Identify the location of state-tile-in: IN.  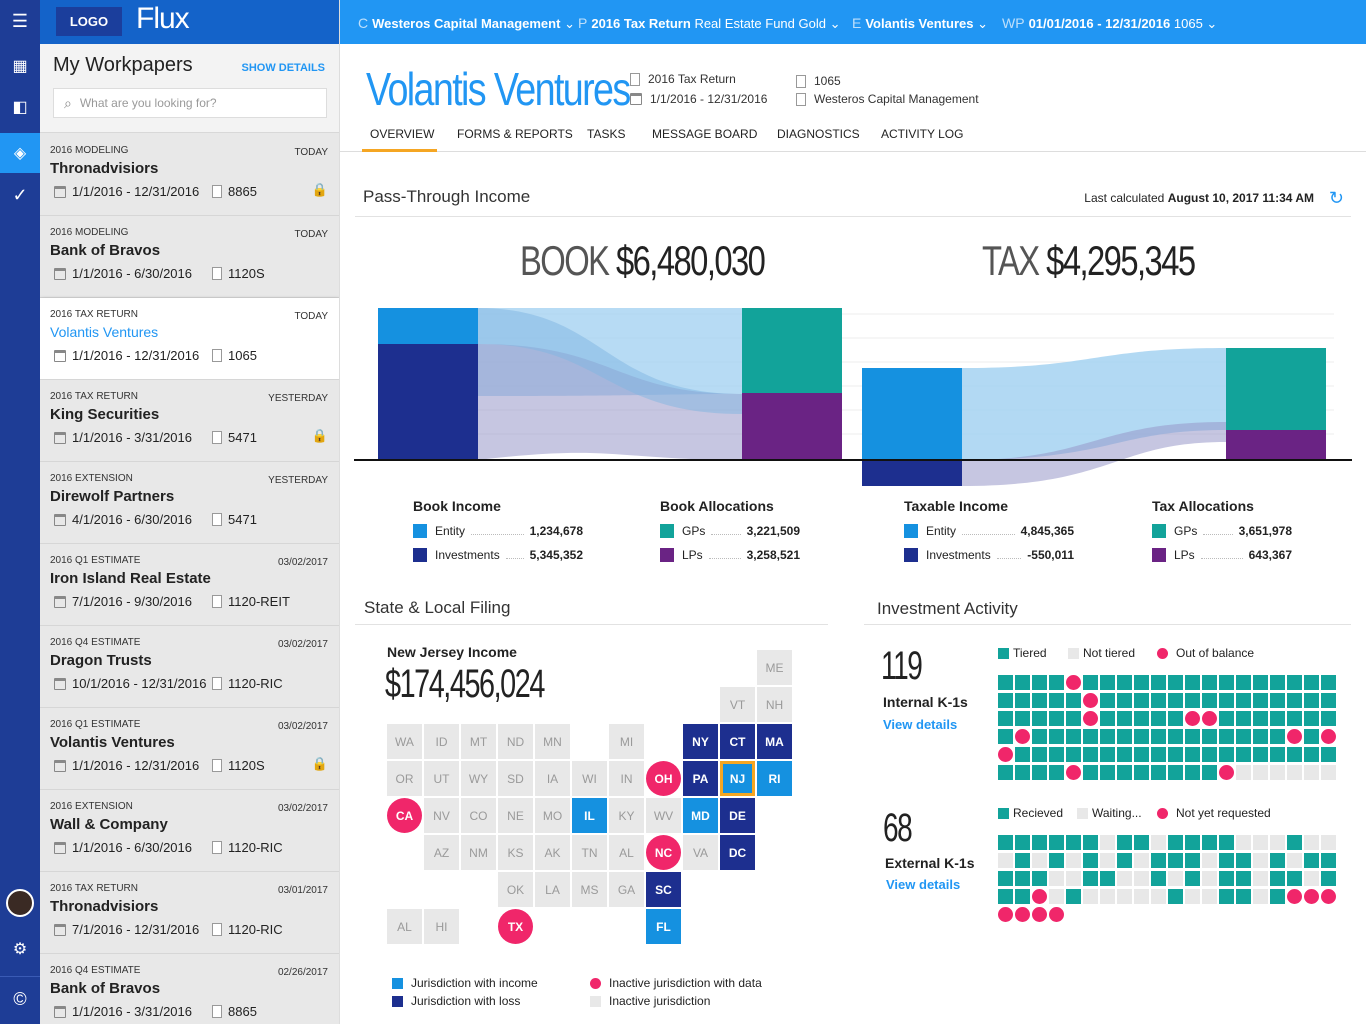
(626, 778).